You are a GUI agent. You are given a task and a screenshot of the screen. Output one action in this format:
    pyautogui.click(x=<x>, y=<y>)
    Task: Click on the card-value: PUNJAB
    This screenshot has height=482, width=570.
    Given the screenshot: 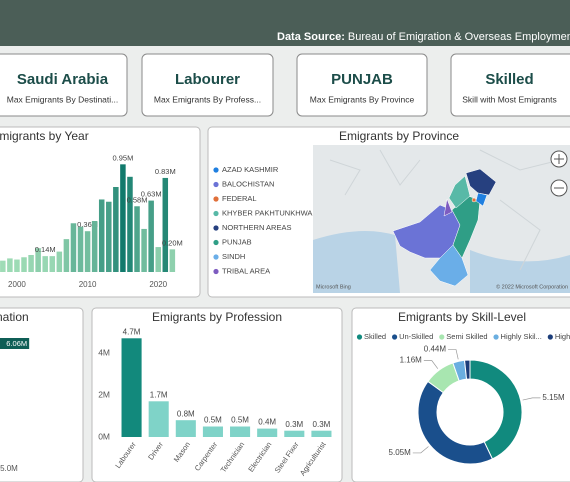 What is the action you would take?
    pyautogui.click(x=362, y=79)
    